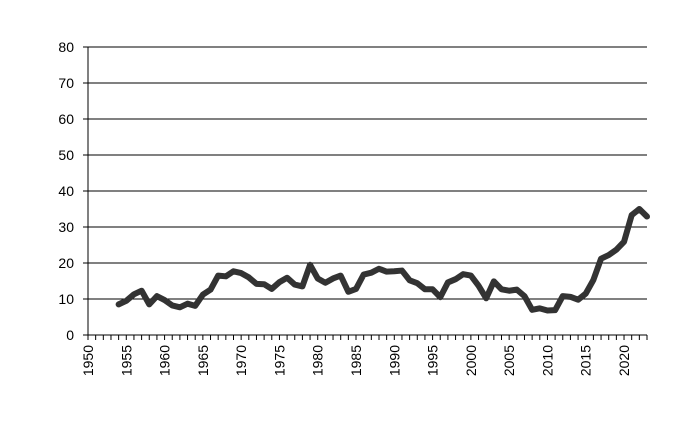  I want to click on x-tick-label: 2005, so click(509, 360).